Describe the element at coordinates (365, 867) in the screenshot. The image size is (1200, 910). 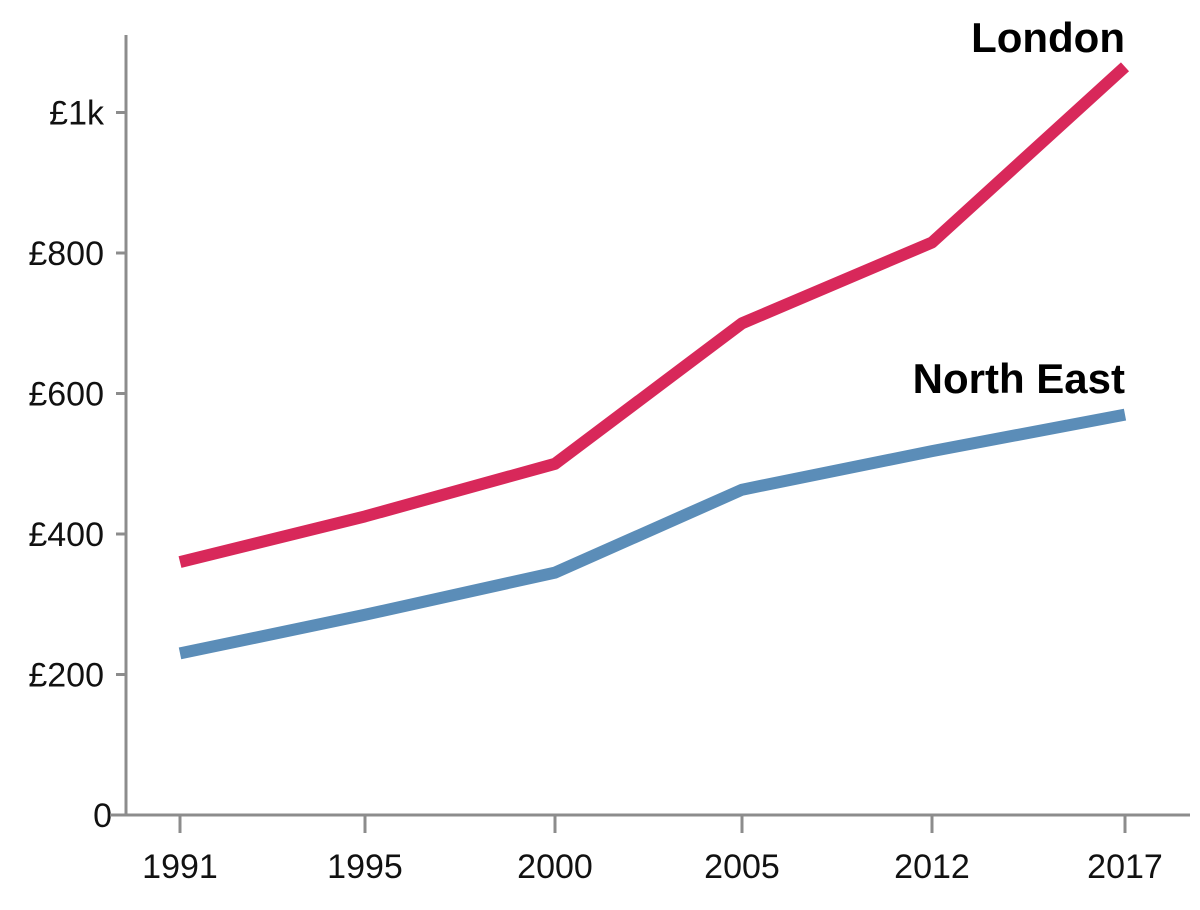
I see `x-tick-label: 1995` at that location.